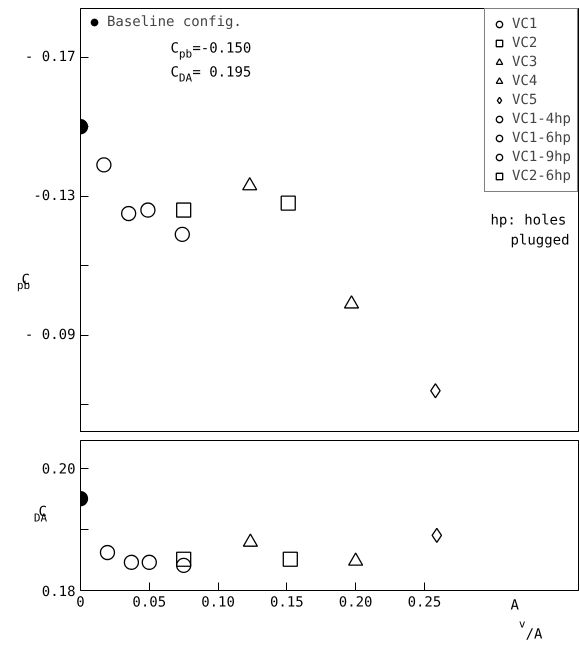 Image resolution: width=580 pixels, height=654 pixels. I want to click on y-tick-label: 0.18, so click(59, 592).